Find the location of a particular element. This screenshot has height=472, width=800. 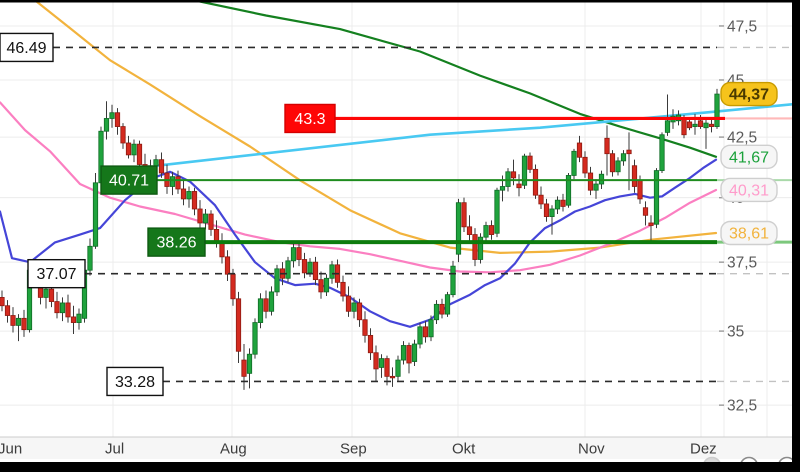

level-badge: 37.07 is located at coordinates (56, 273).